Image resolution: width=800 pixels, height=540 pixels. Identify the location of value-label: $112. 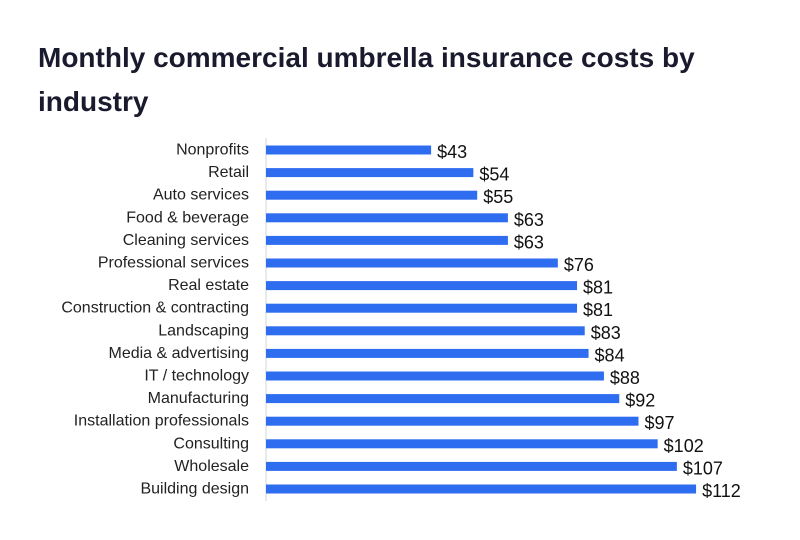
(721, 491).